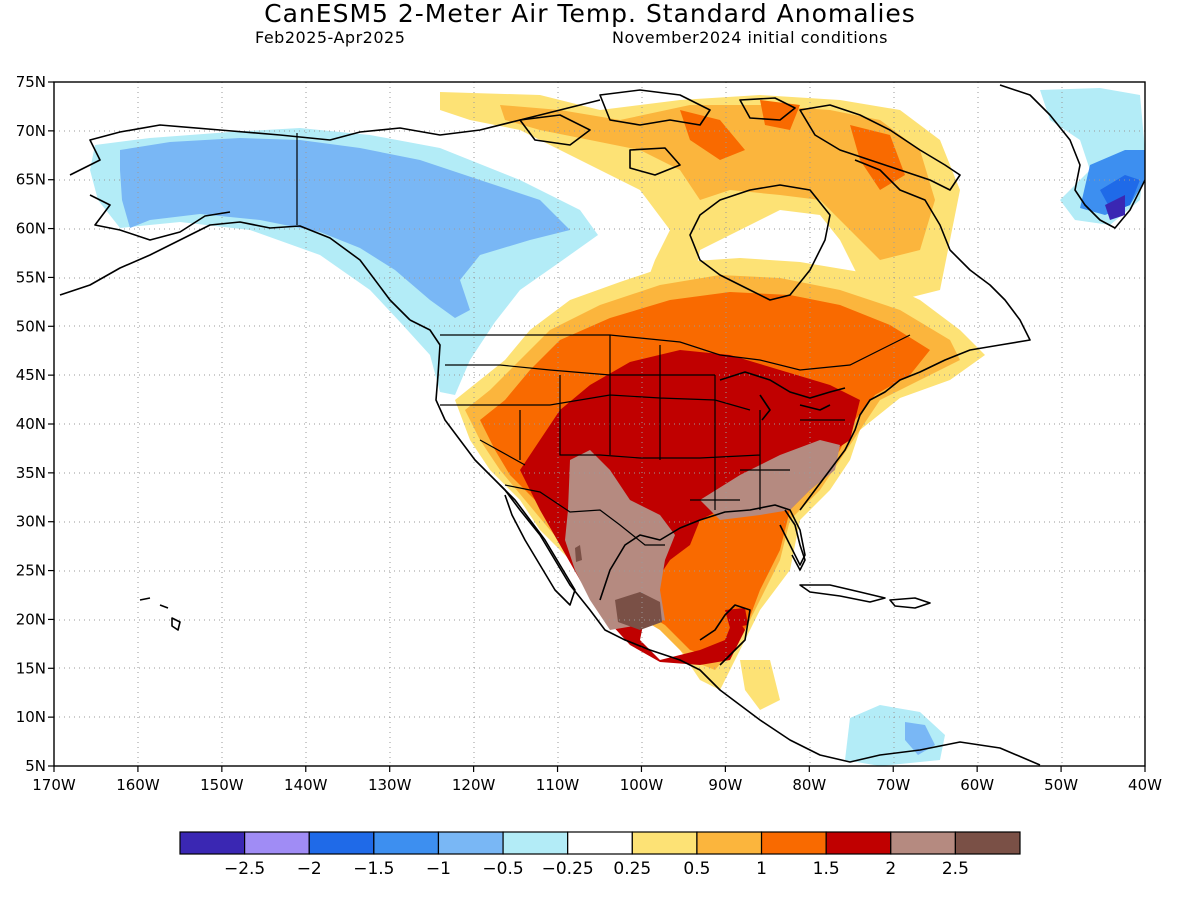 The image size is (1200, 900). Describe the element at coordinates (138, 785) in the screenshot. I see `lon-tick-label: 160W` at that location.